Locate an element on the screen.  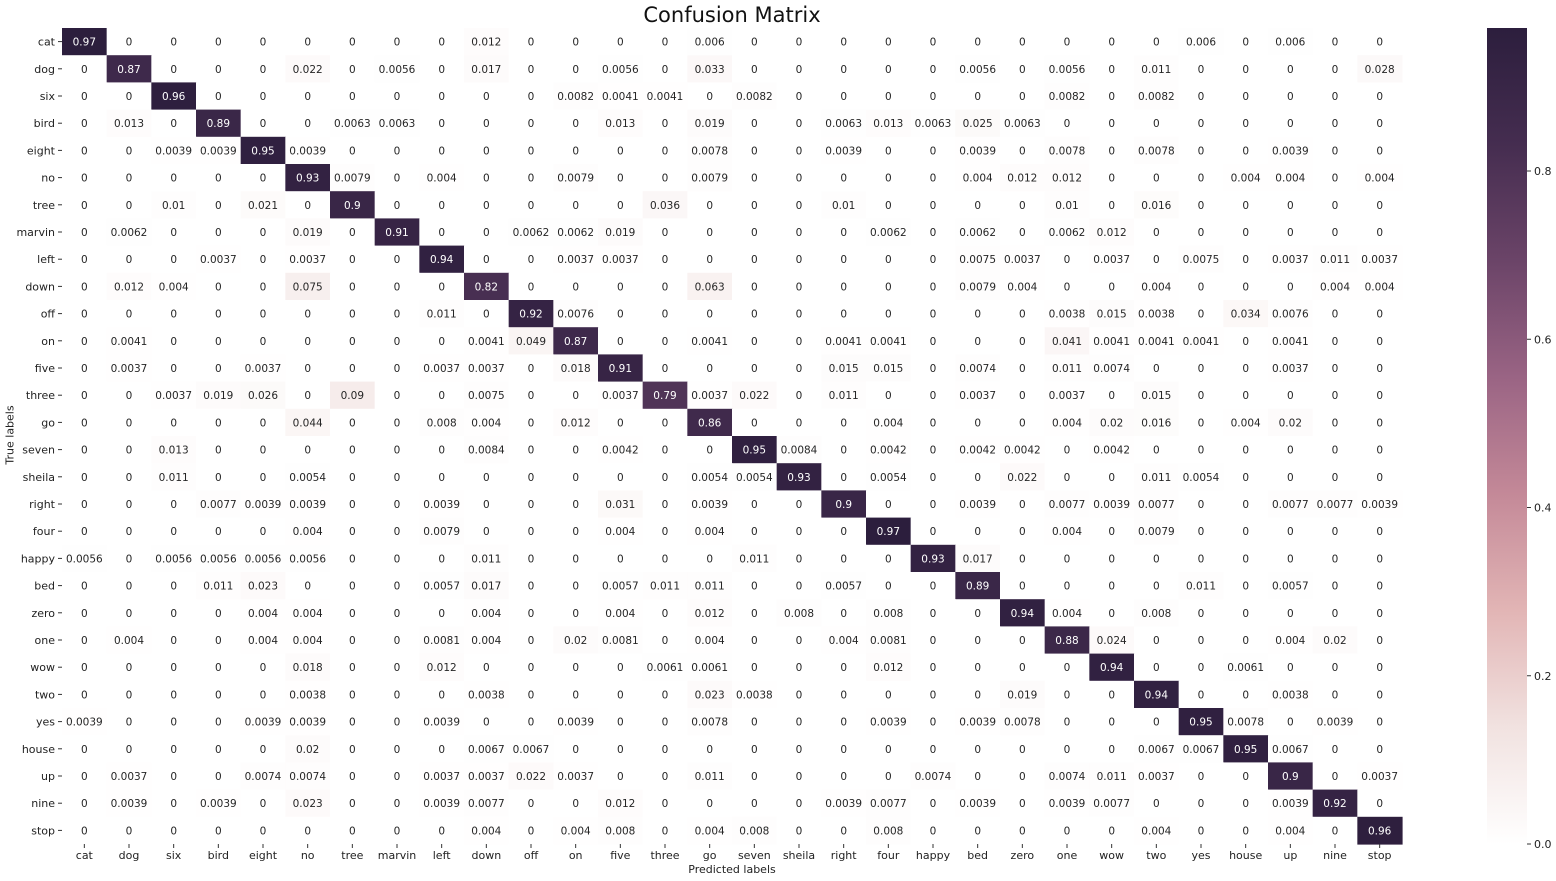
x-tick-label: up is located at coordinates (1290, 855).